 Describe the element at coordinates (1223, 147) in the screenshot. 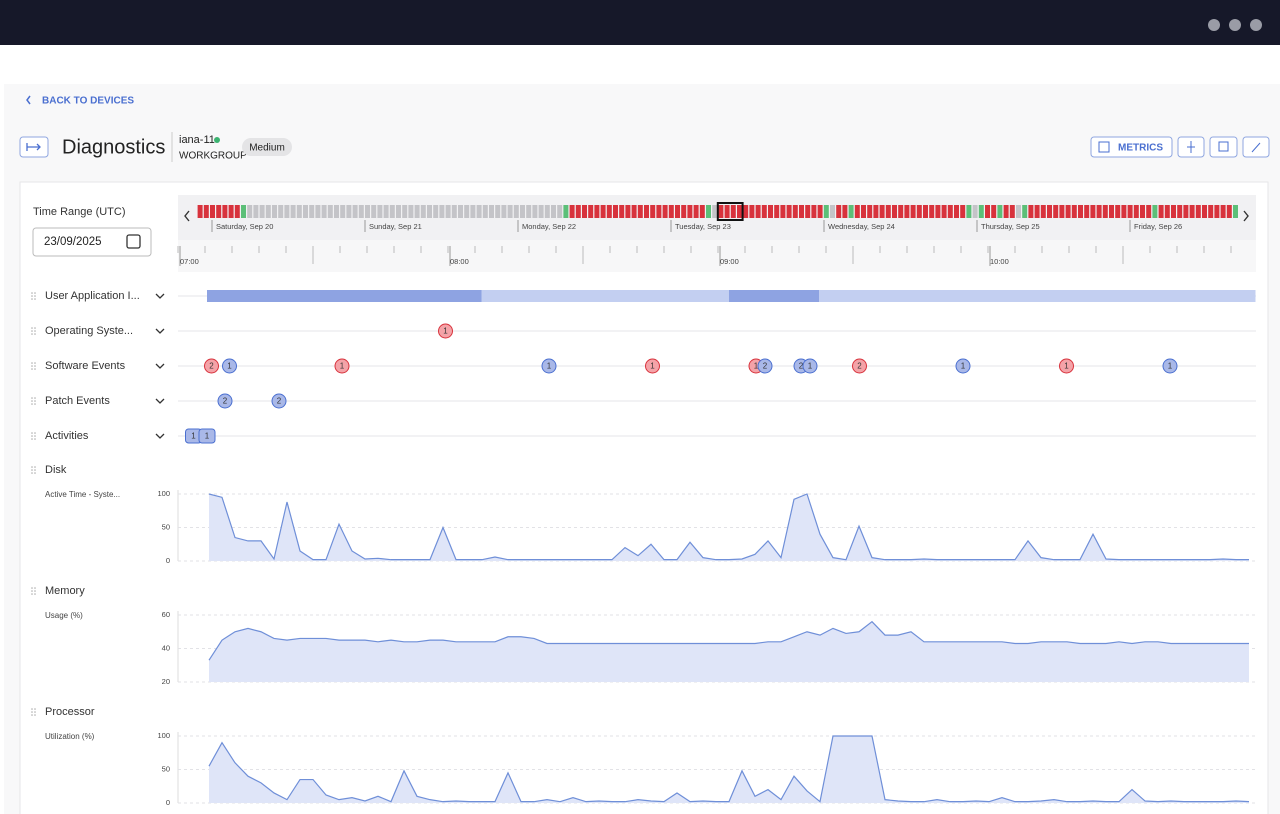

I see `grid-button` at that location.